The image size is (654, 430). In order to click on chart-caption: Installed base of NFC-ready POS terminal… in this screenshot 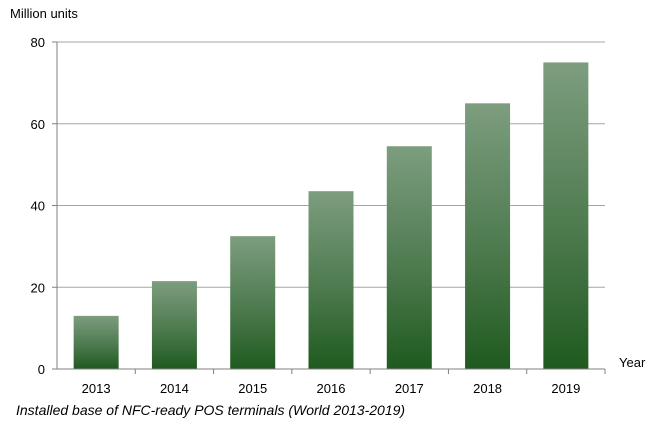, I will do `click(211, 410)`.